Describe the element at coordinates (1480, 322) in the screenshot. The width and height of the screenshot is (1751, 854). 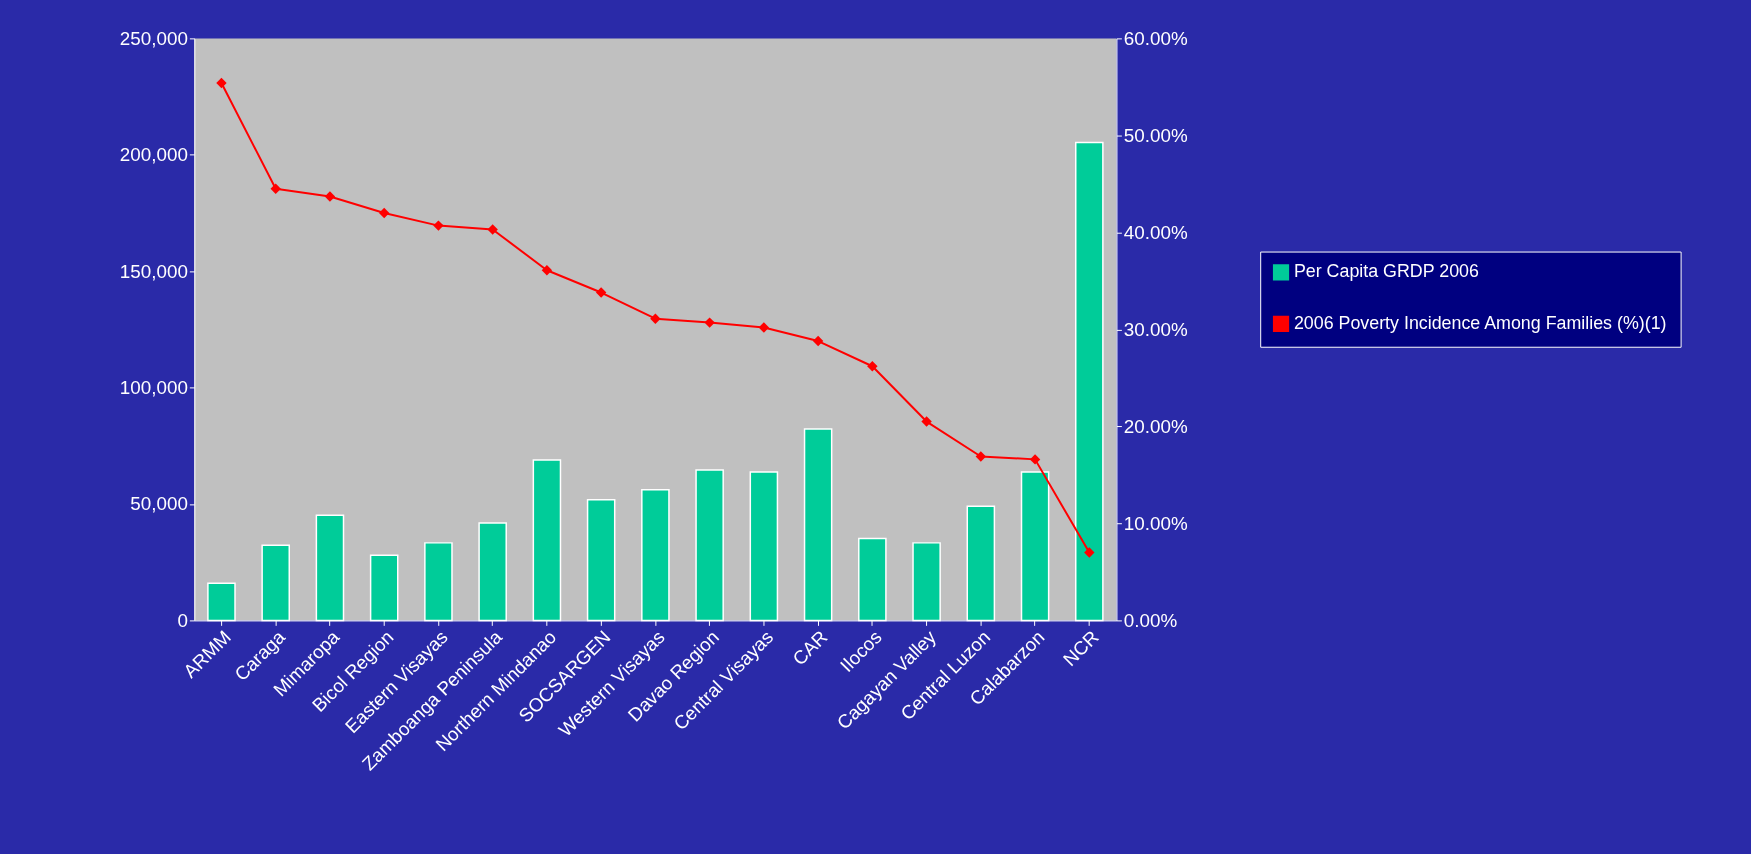
I see `legend-label: 2006 Poverty Incidence Among Families (%)(1)` at that location.